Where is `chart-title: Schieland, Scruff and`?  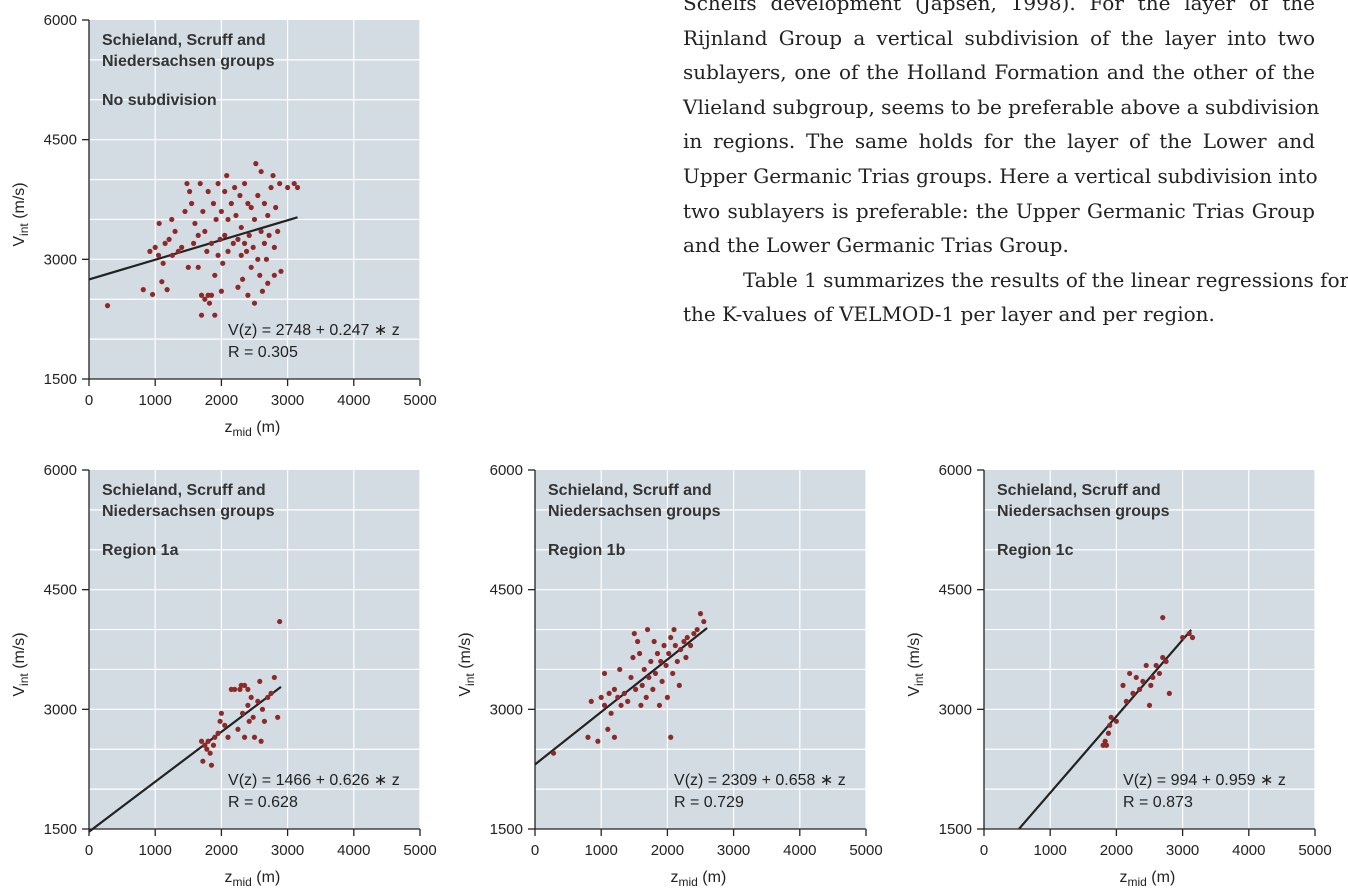 chart-title: Schieland, Scruff and is located at coordinates (630, 490).